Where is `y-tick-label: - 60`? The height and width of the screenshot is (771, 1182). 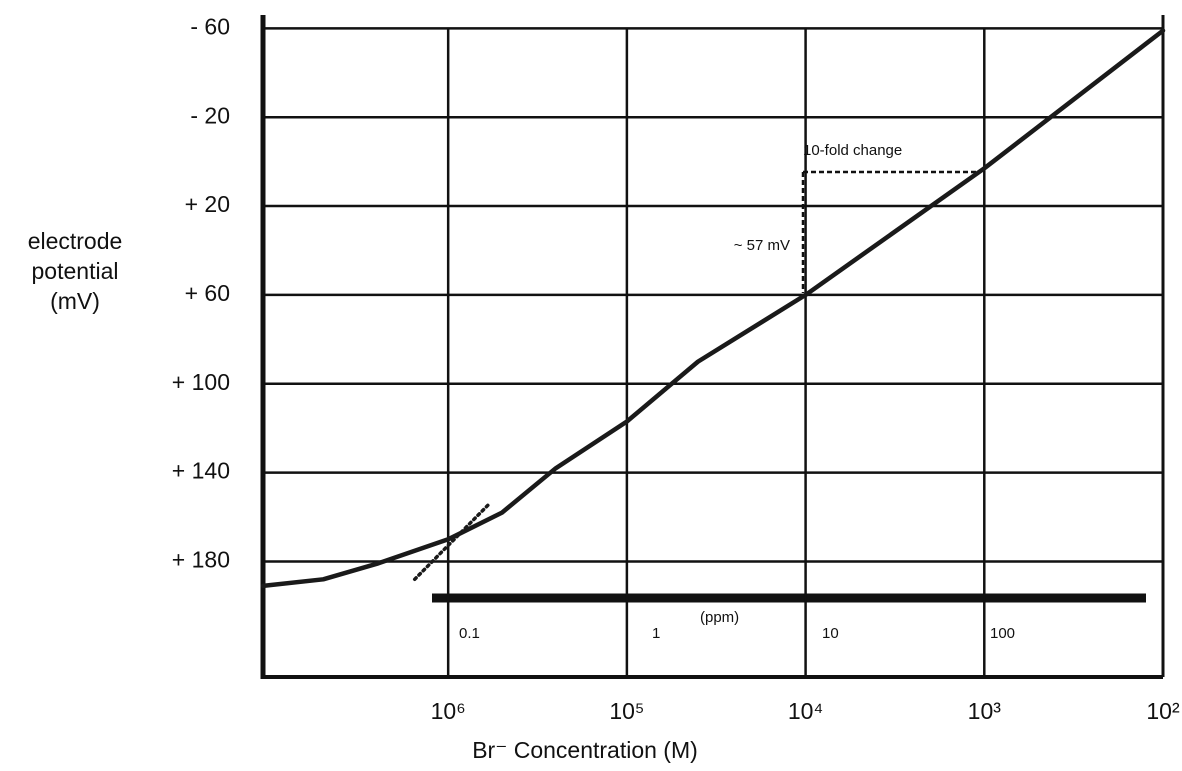
y-tick-label: - 60 is located at coordinates (210, 26).